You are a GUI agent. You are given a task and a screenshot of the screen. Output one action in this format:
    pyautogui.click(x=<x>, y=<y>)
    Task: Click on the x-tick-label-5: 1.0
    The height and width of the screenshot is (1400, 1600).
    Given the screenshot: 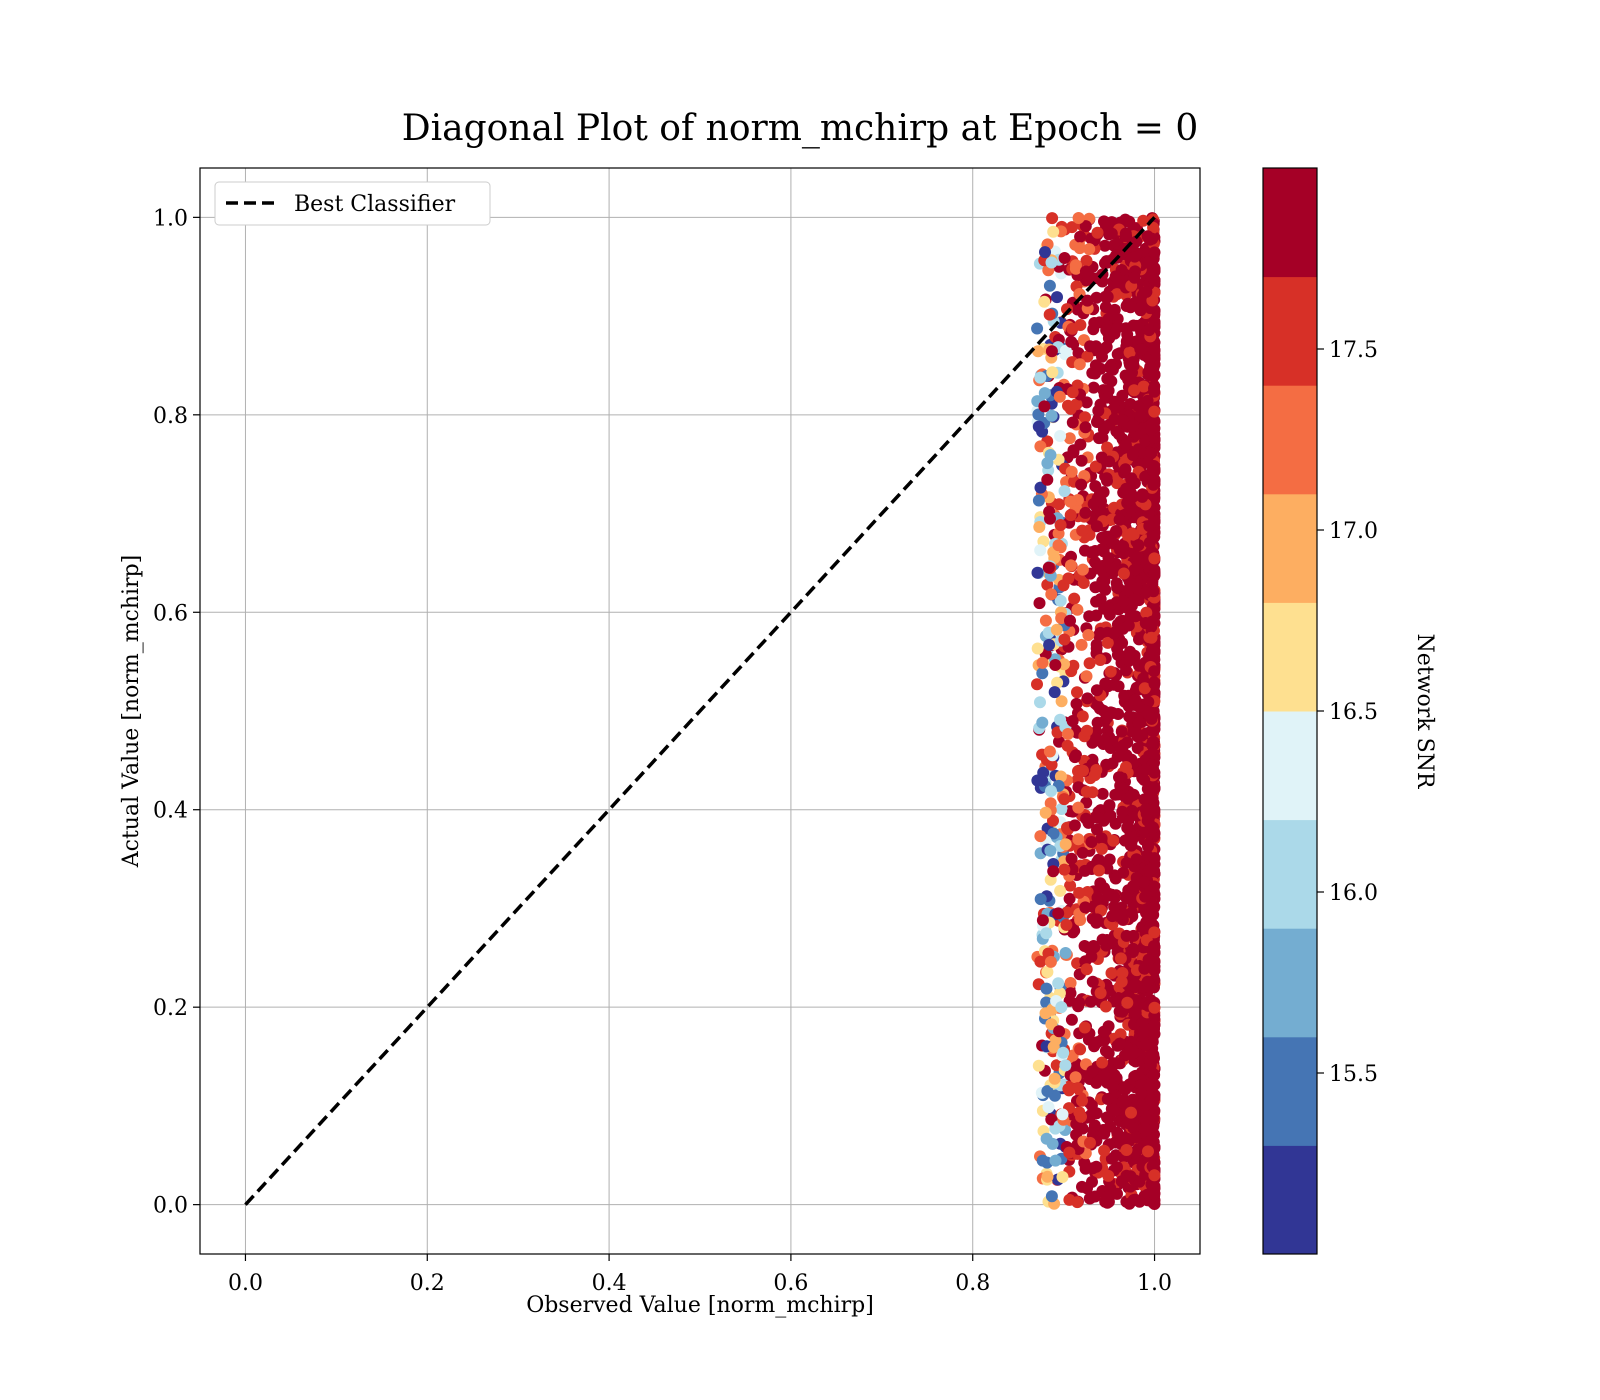 What is the action you would take?
    pyautogui.click(x=1154, y=1283)
    